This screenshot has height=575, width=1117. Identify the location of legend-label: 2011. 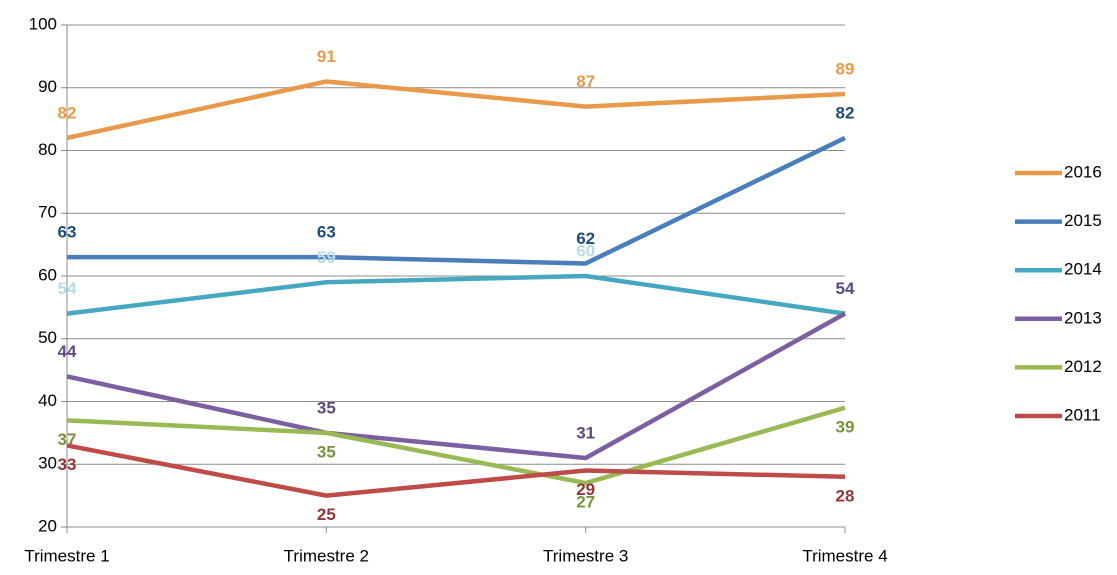
(1082, 414).